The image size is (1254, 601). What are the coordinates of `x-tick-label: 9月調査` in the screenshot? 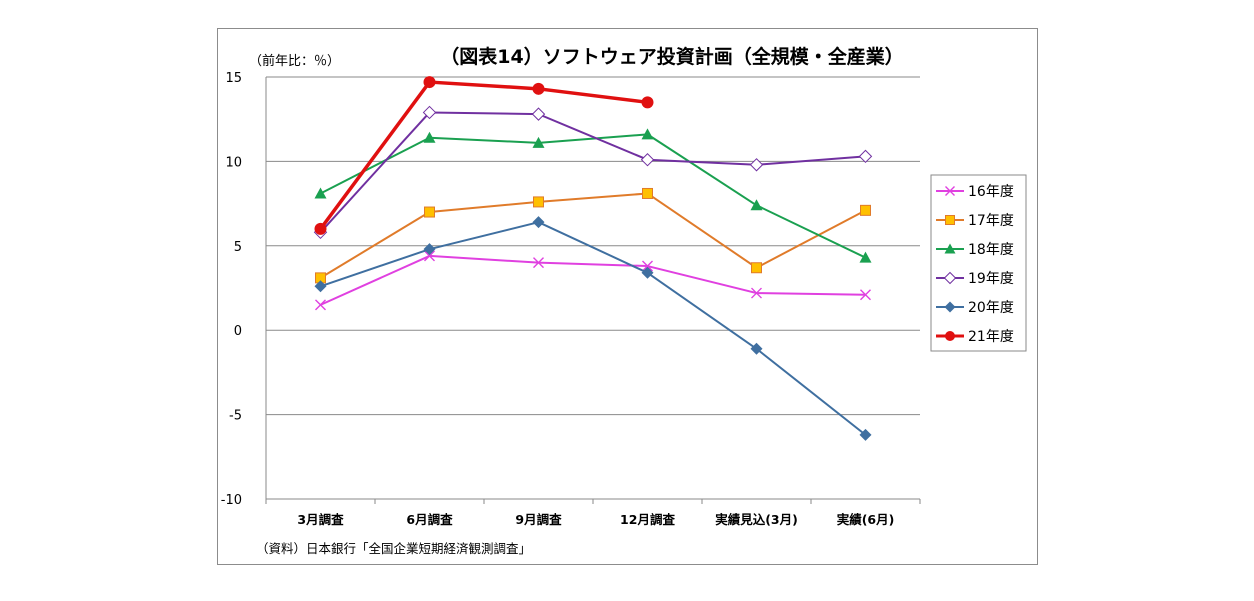 It's located at (538, 519).